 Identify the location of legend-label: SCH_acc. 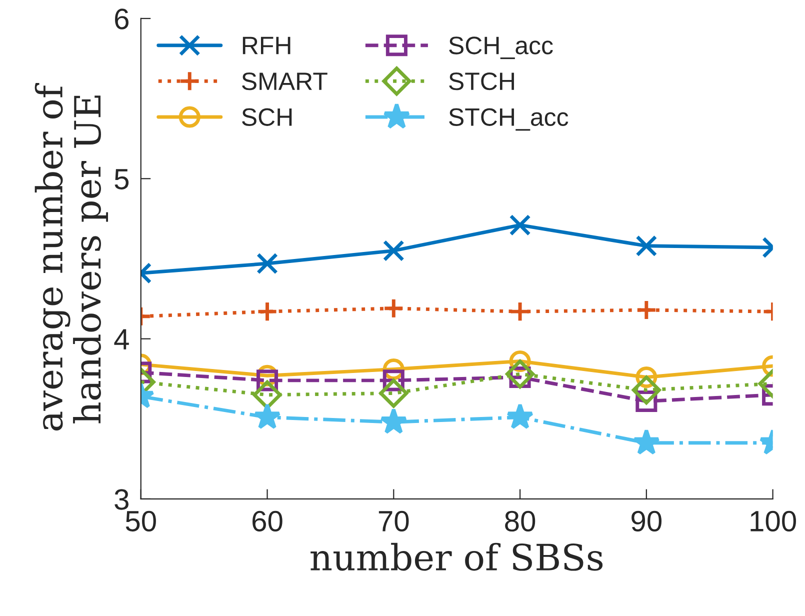
(501, 48).